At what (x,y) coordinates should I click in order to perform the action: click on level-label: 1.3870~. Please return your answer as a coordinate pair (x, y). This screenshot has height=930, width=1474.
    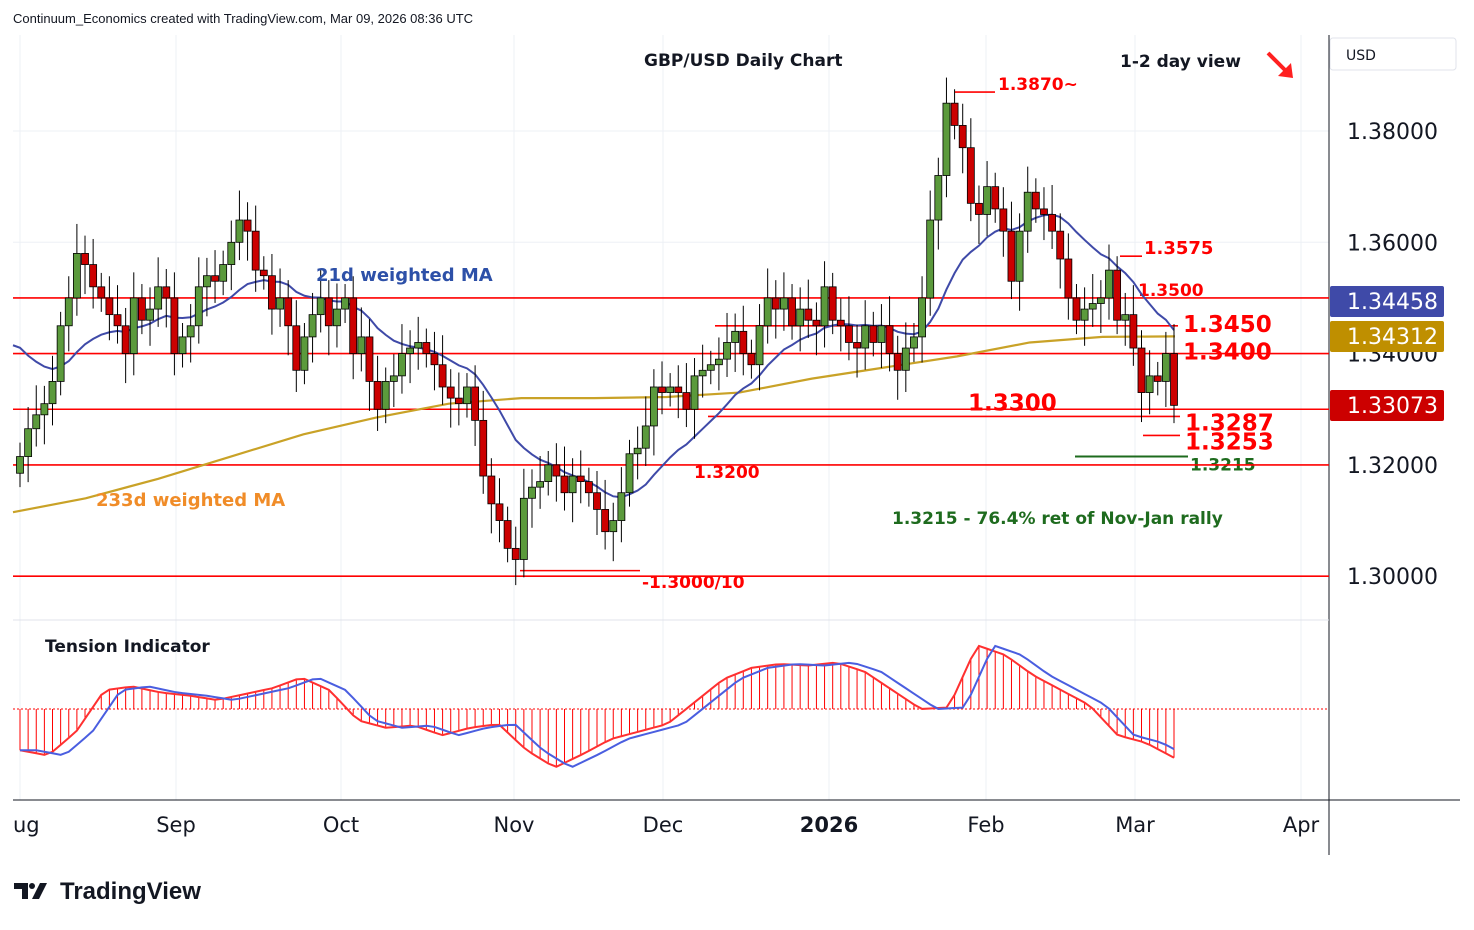
    Looking at the image, I should click on (1038, 85).